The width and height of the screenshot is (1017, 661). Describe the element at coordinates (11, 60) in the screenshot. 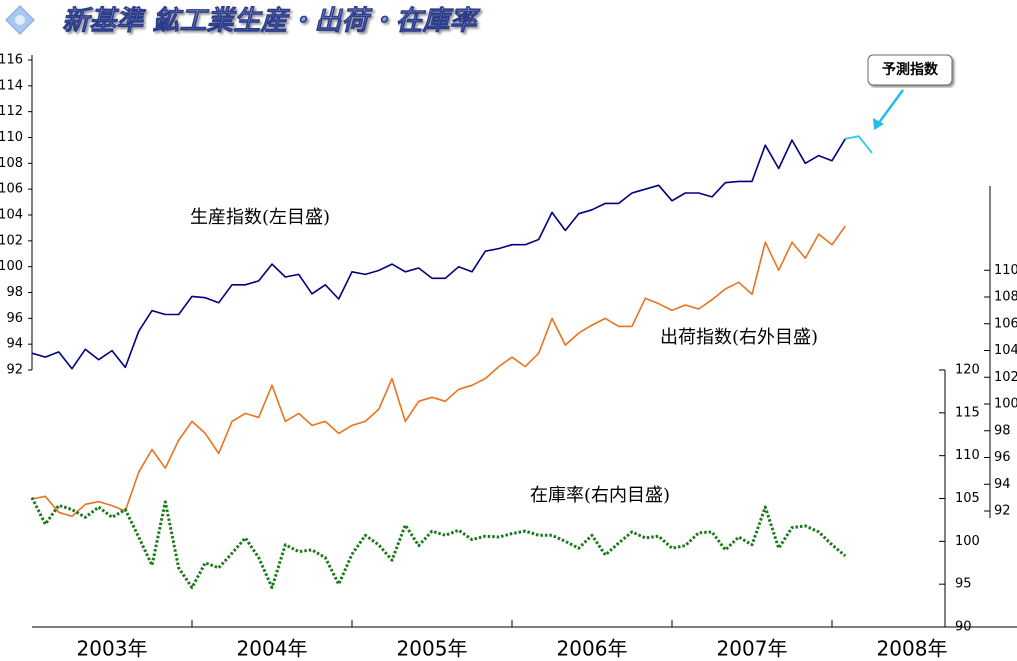

I see `y-tick-label: 116` at that location.